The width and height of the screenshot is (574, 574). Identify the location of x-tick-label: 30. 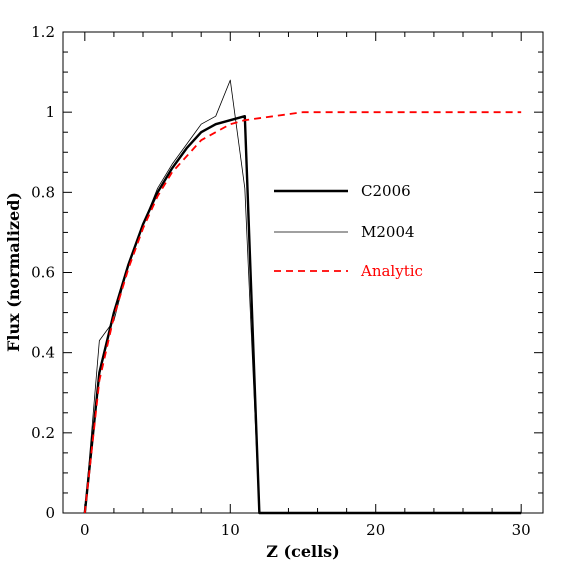
(521, 530).